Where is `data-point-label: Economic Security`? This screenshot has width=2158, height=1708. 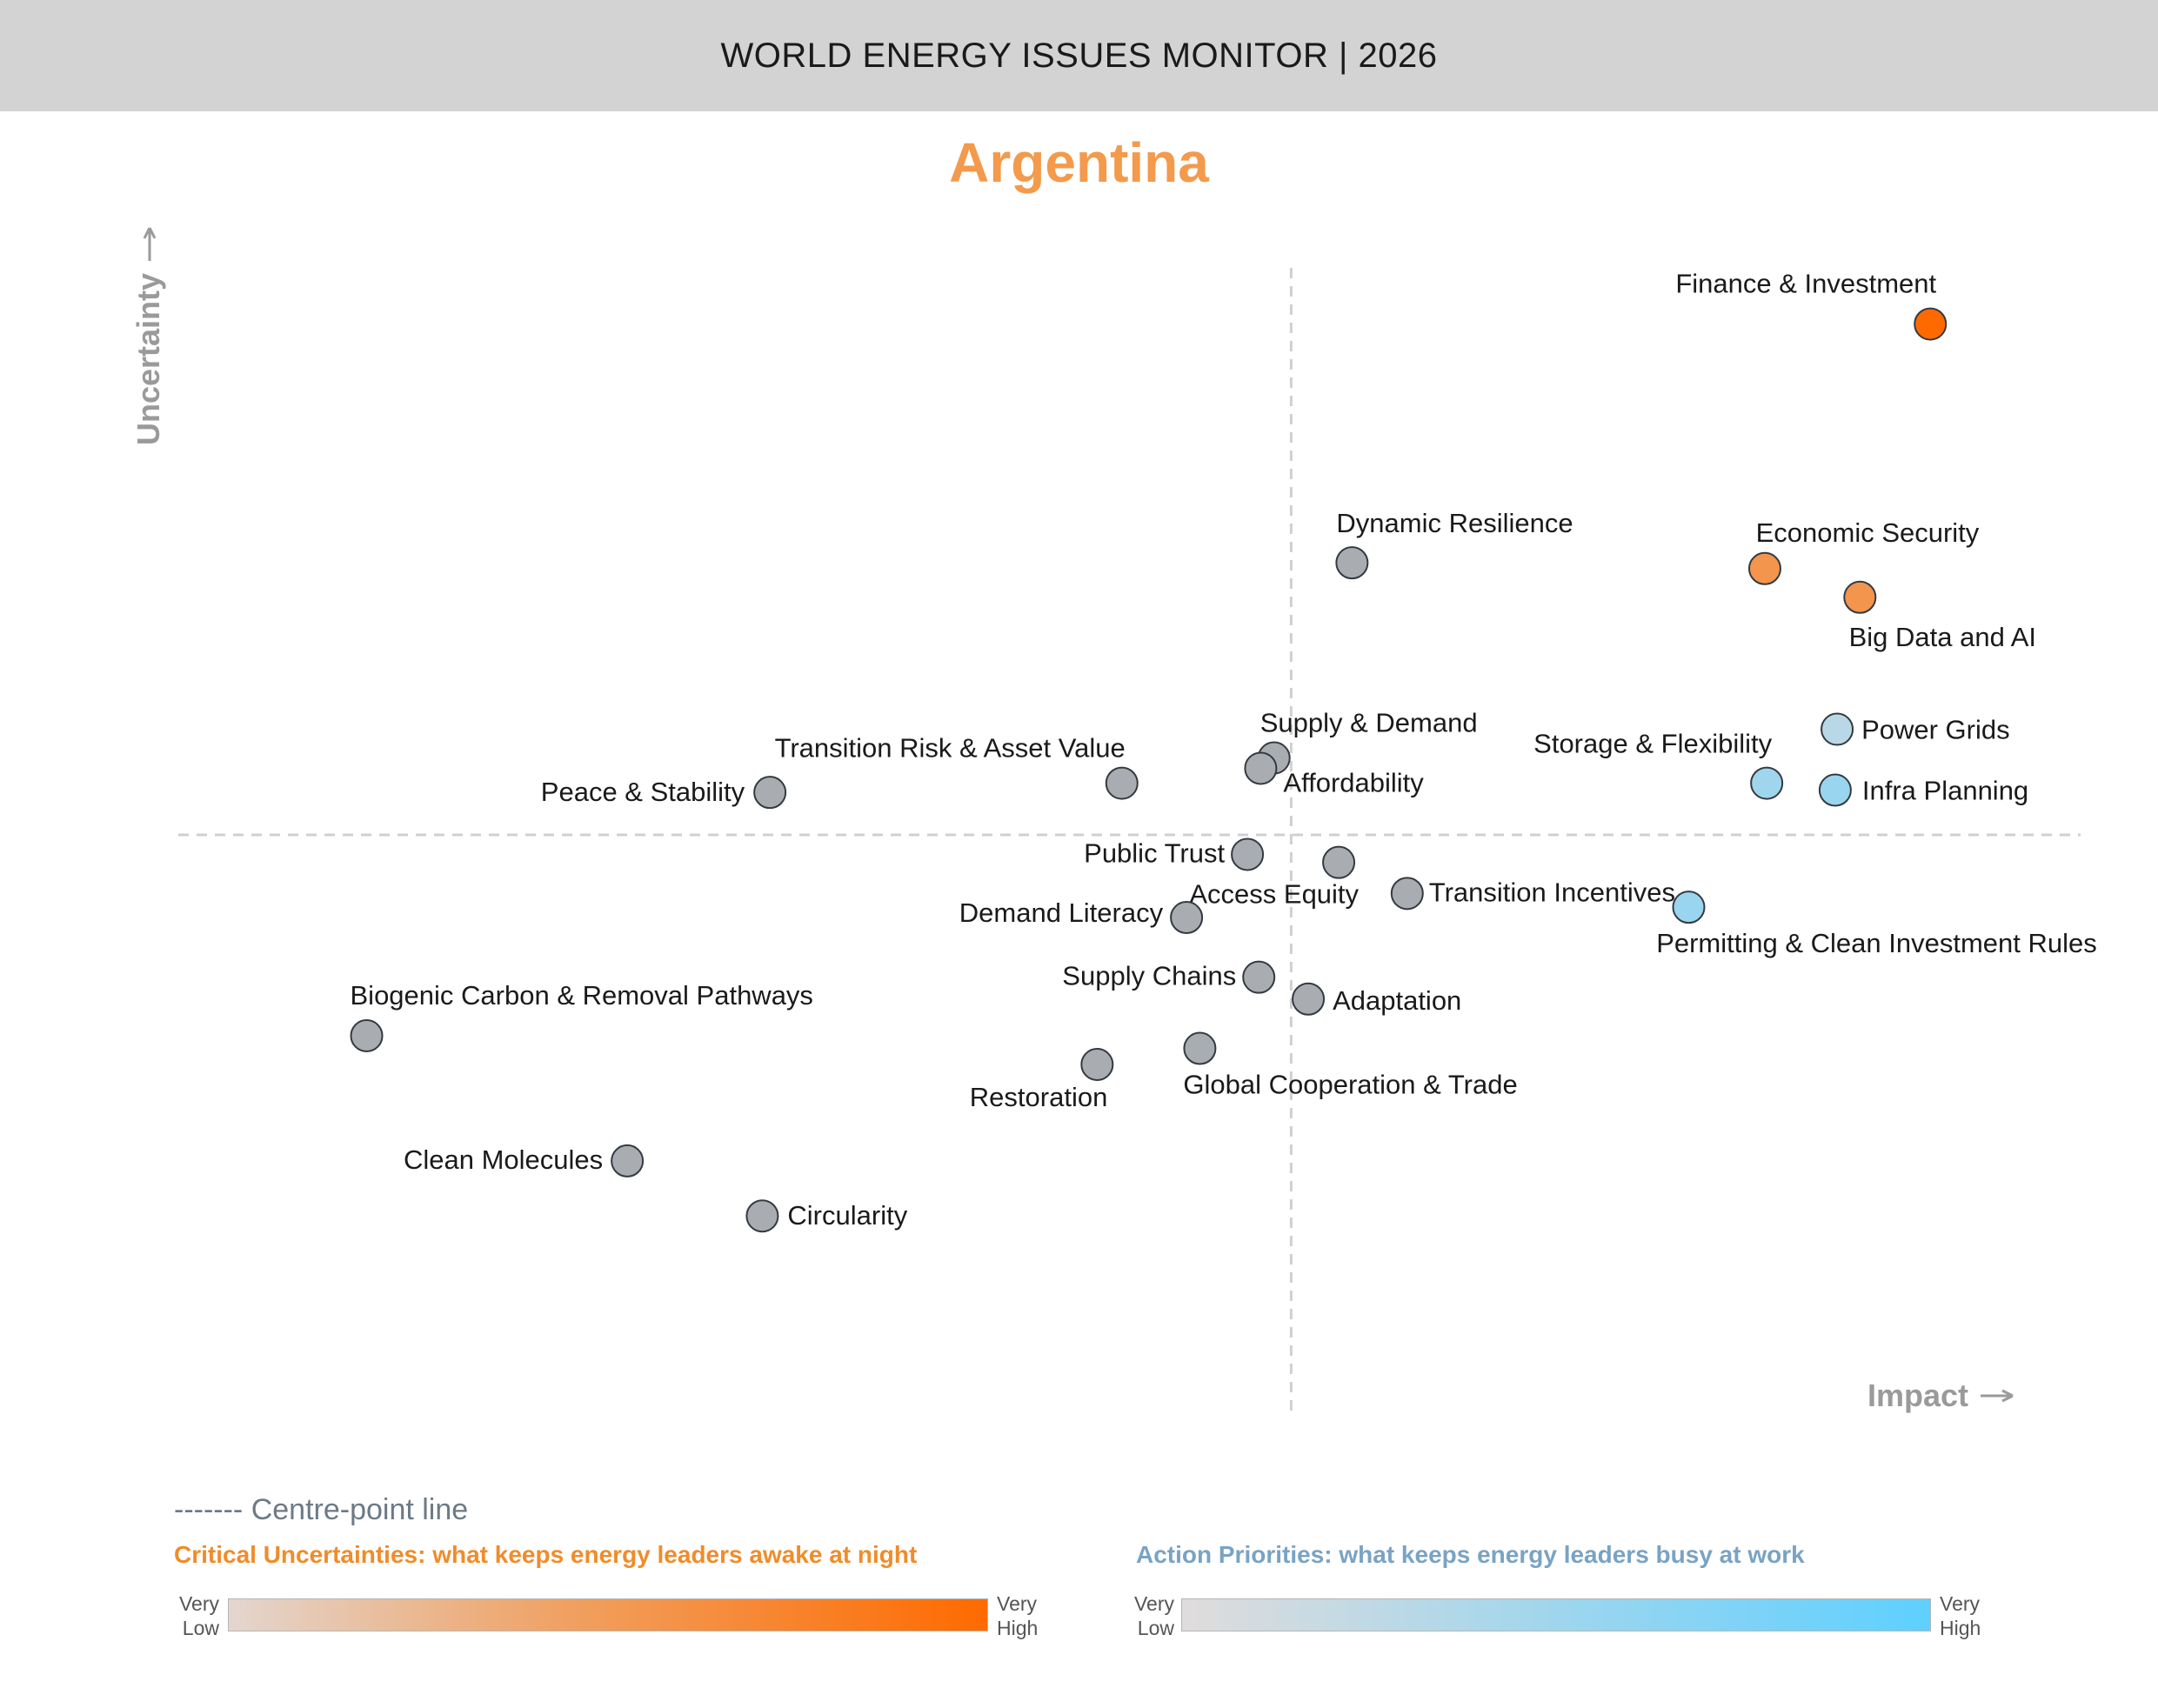
data-point-label: Economic Security is located at coordinates (1868, 532).